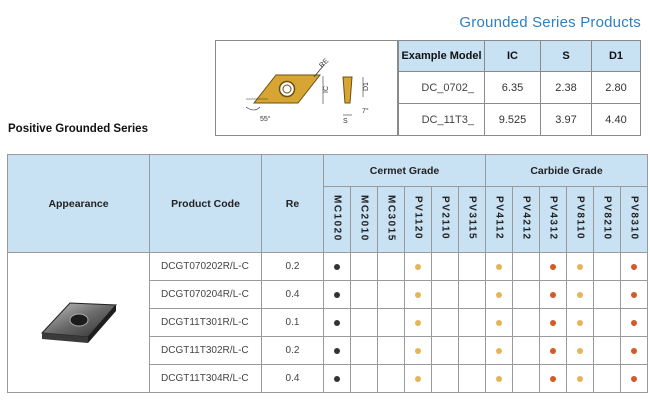 Image resolution: width=650 pixels, height=400 pixels. Describe the element at coordinates (472, 219) in the screenshot. I see `grade-pv3115: PV3115` at that location.